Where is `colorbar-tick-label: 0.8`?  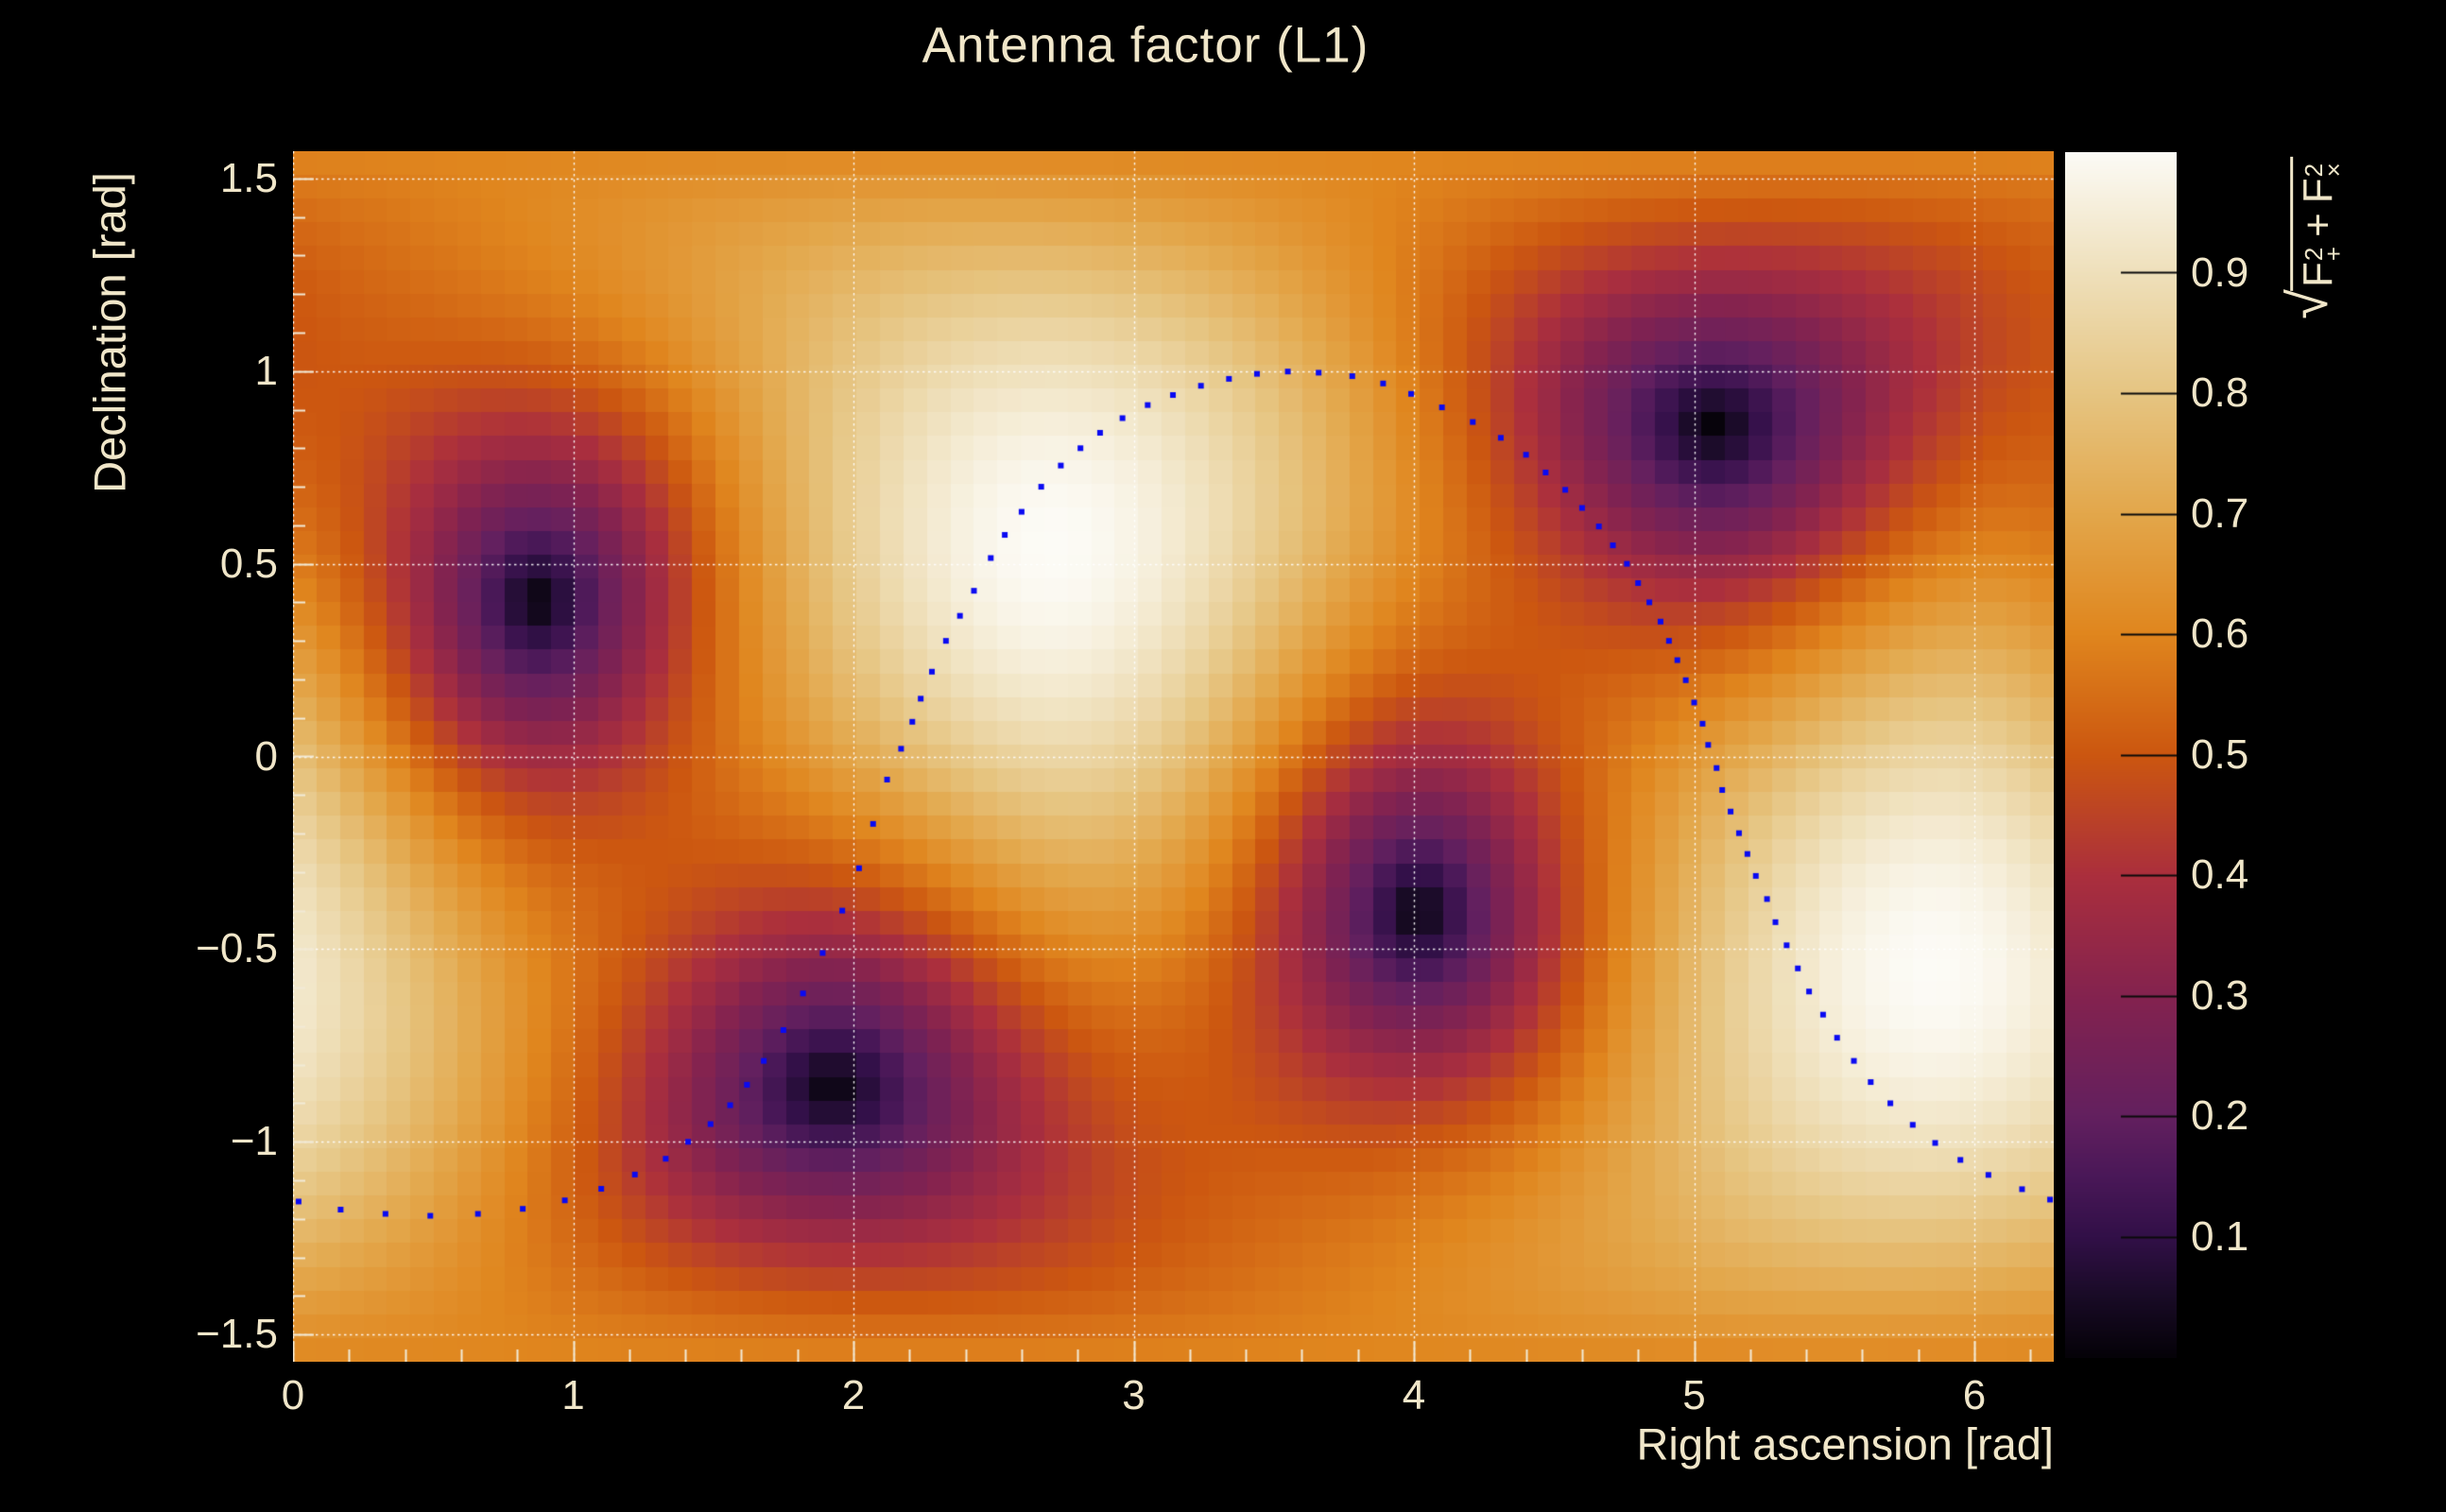
colorbar-tick-label: 0.8 is located at coordinates (2220, 392).